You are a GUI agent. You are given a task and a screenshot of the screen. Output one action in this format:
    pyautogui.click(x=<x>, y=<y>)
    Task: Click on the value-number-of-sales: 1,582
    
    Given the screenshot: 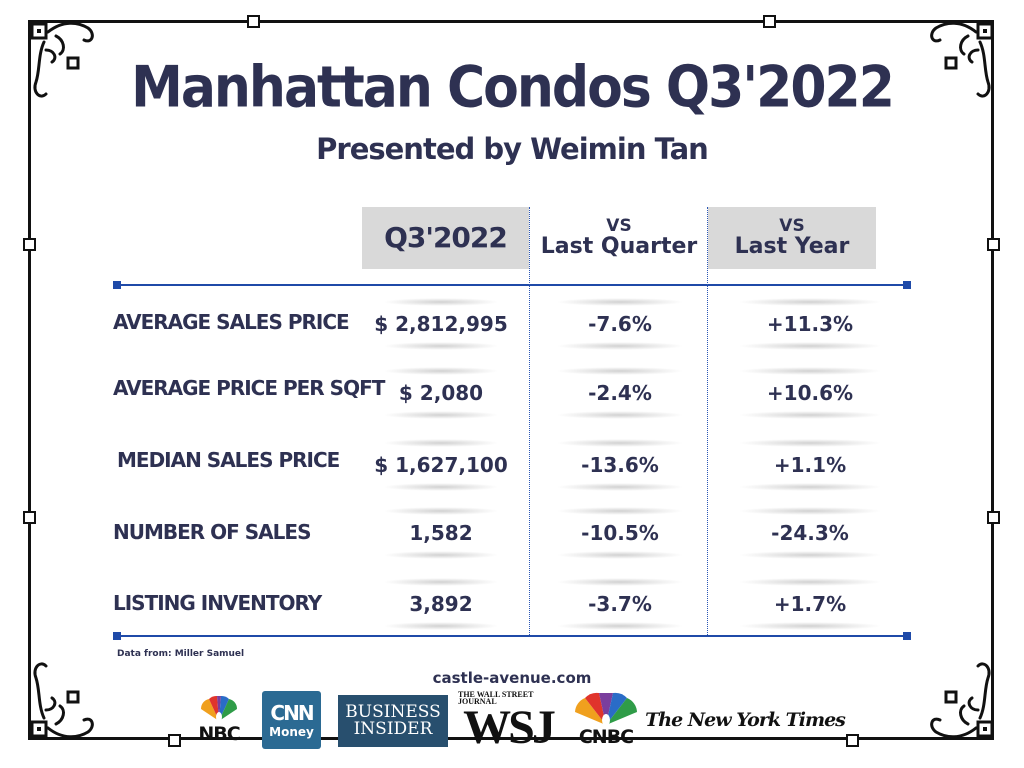 What is the action you would take?
    pyautogui.click(x=441, y=533)
    